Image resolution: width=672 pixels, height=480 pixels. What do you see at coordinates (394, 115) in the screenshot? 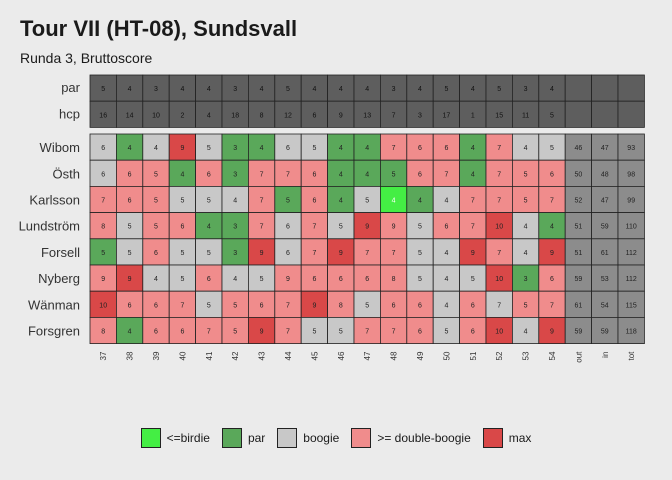
I see `info-cell-value: 7` at bounding box center [394, 115].